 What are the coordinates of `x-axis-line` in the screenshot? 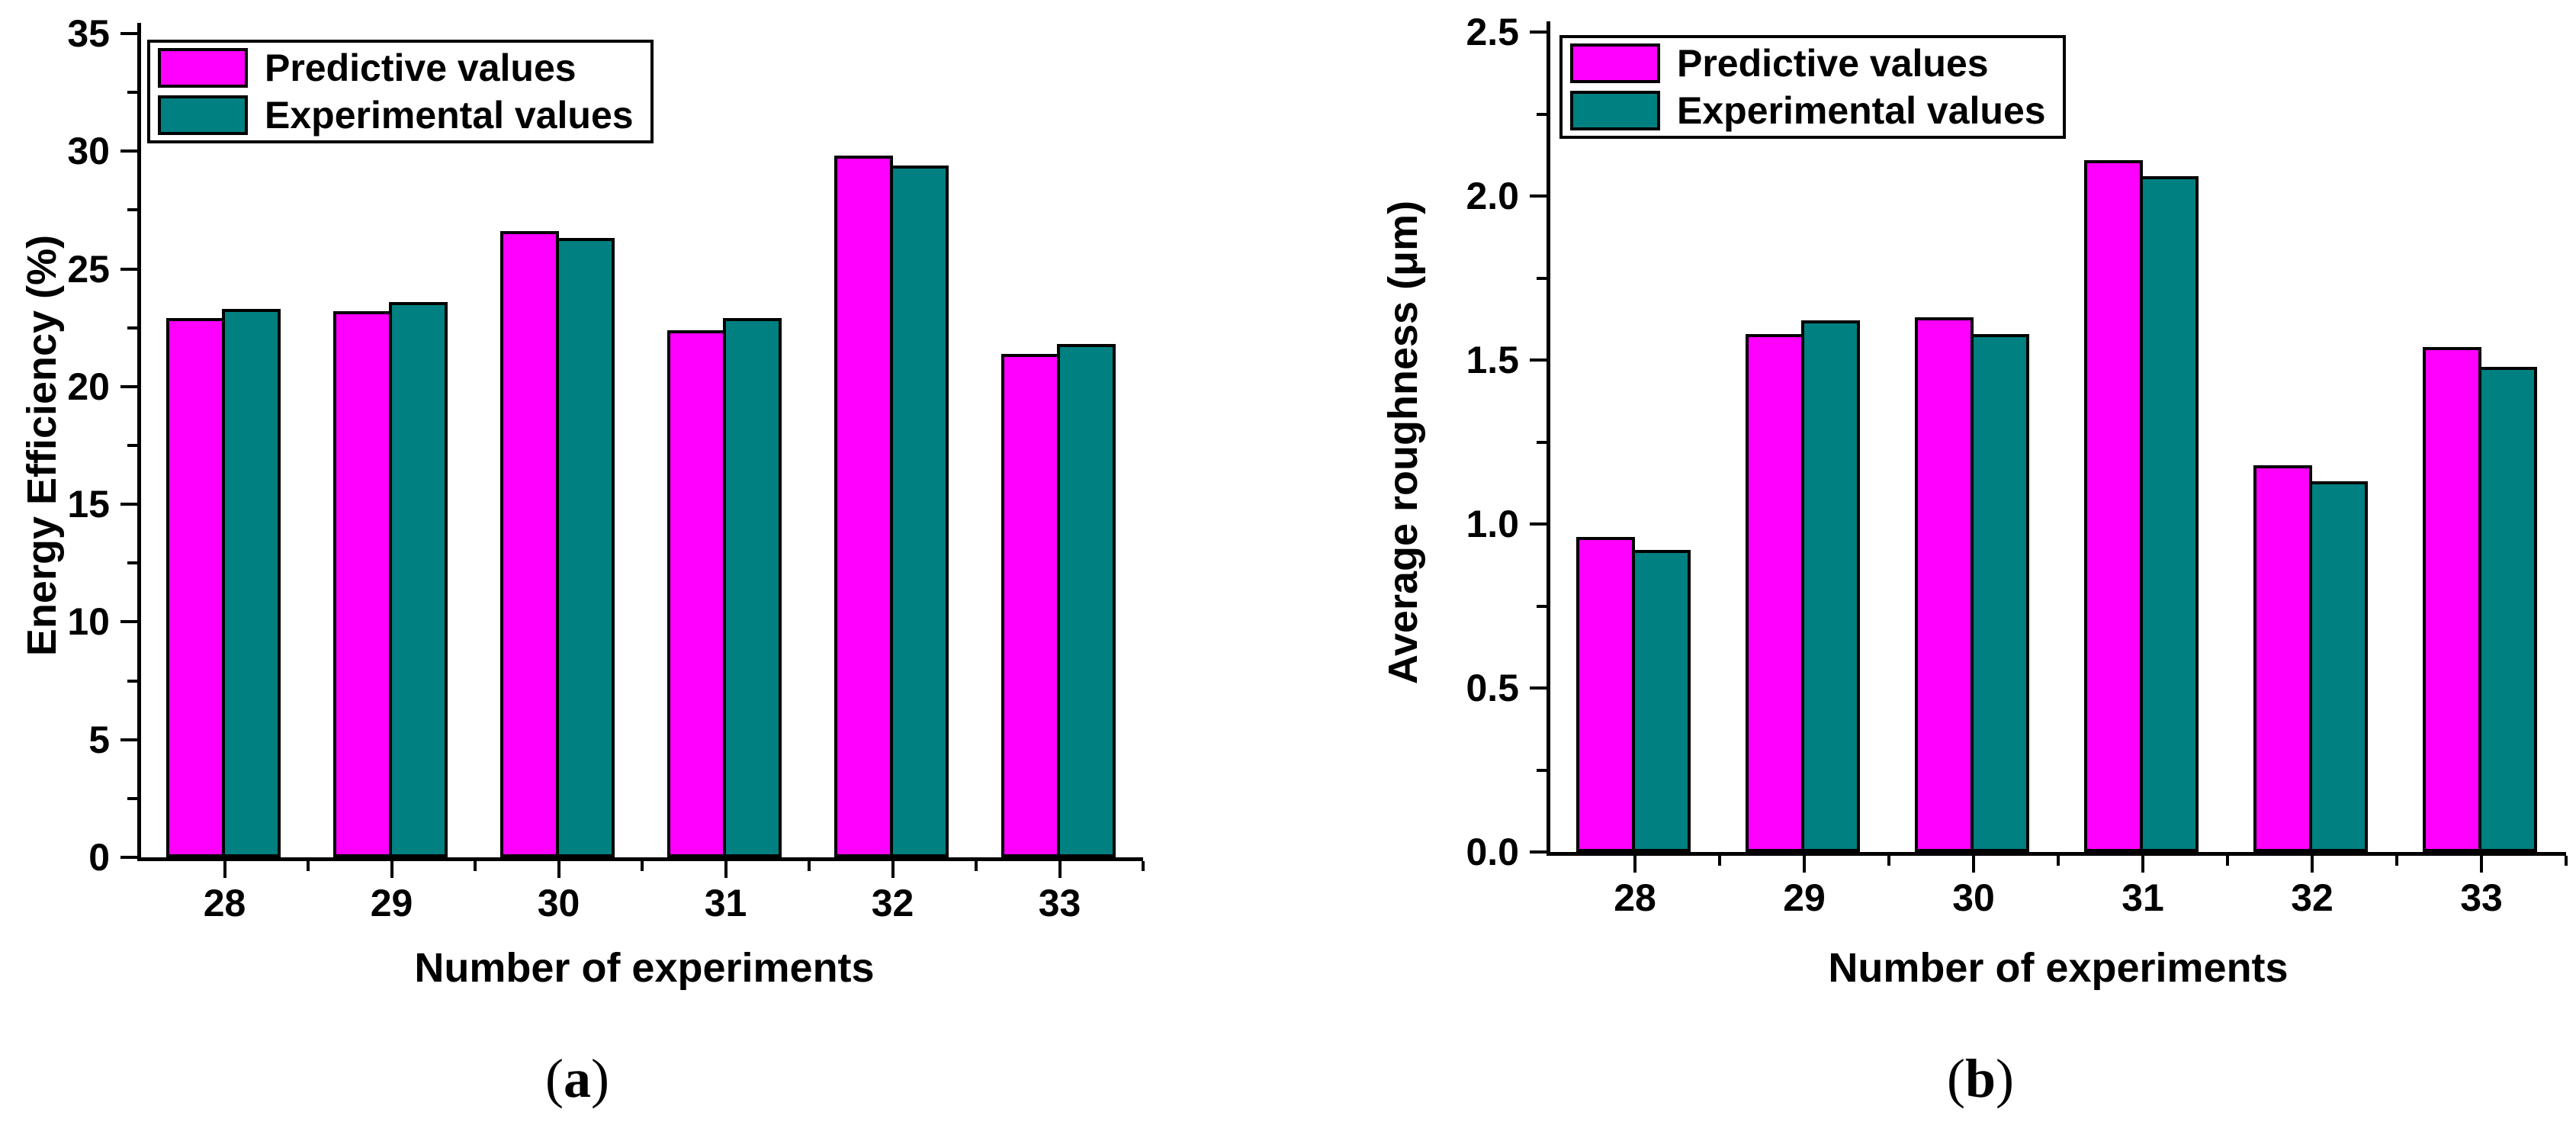 It's located at (2056, 854).